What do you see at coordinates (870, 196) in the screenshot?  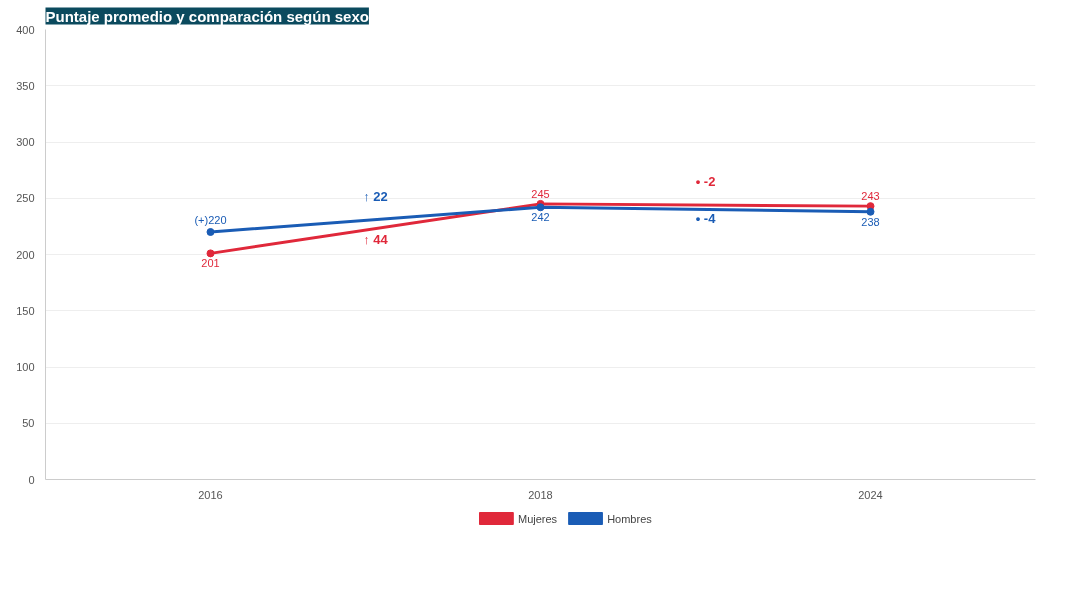 I see `data-label: 243` at bounding box center [870, 196].